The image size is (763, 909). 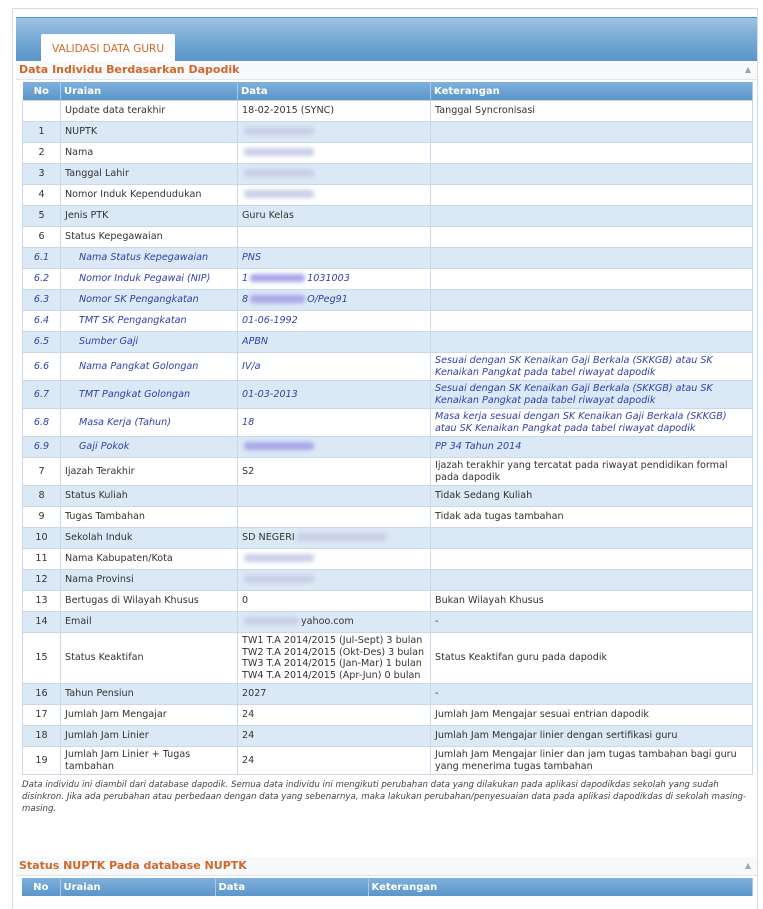 What do you see at coordinates (41, 422) in the screenshot?
I see `cell-no: 6.8` at bounding box center [41, 422].